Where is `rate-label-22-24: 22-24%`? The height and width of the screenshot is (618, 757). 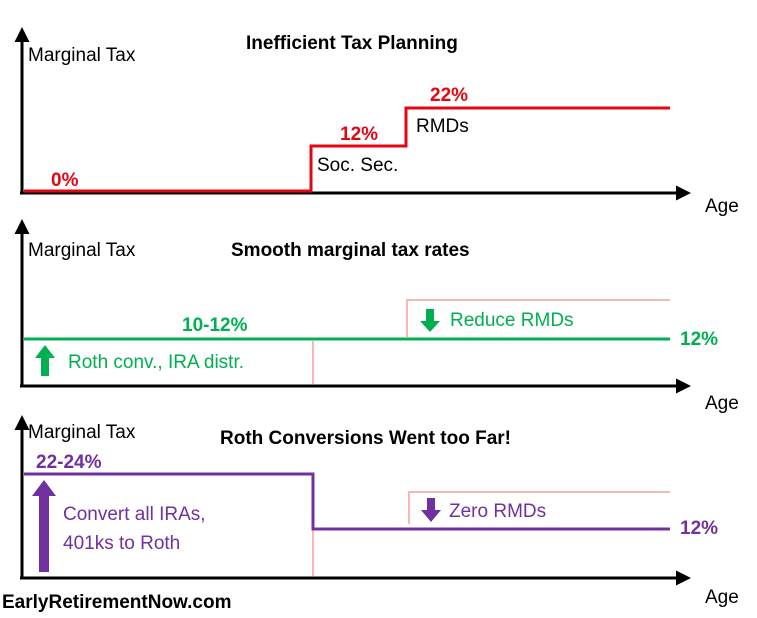
rate-label-22-24: 22-24% is located at coordinates (69, 462).